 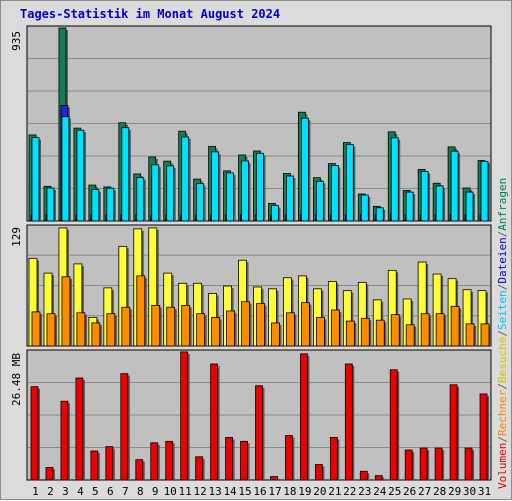 I want to click on x-tick-label-day-10: 10, so click(x=170, y=491).